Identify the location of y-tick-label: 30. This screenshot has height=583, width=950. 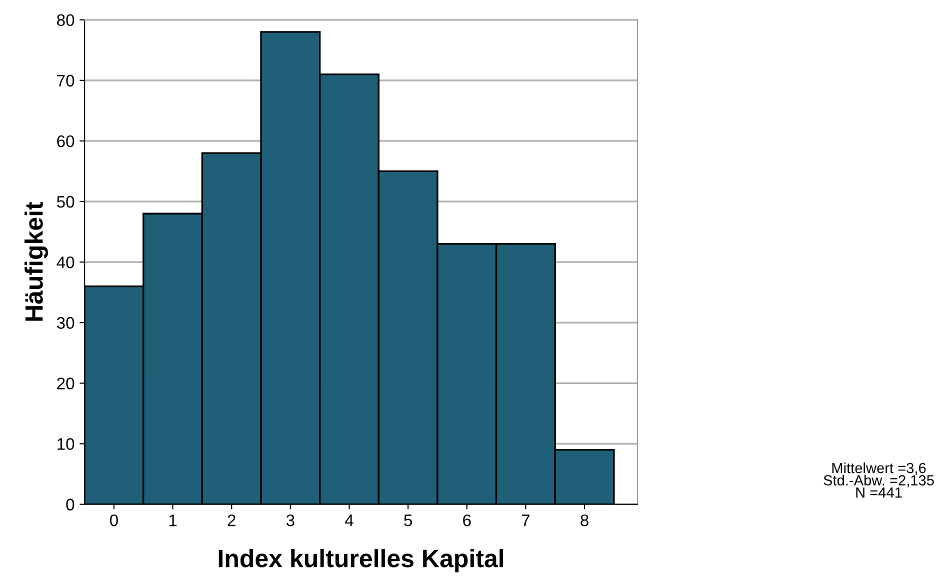
(65, 323).